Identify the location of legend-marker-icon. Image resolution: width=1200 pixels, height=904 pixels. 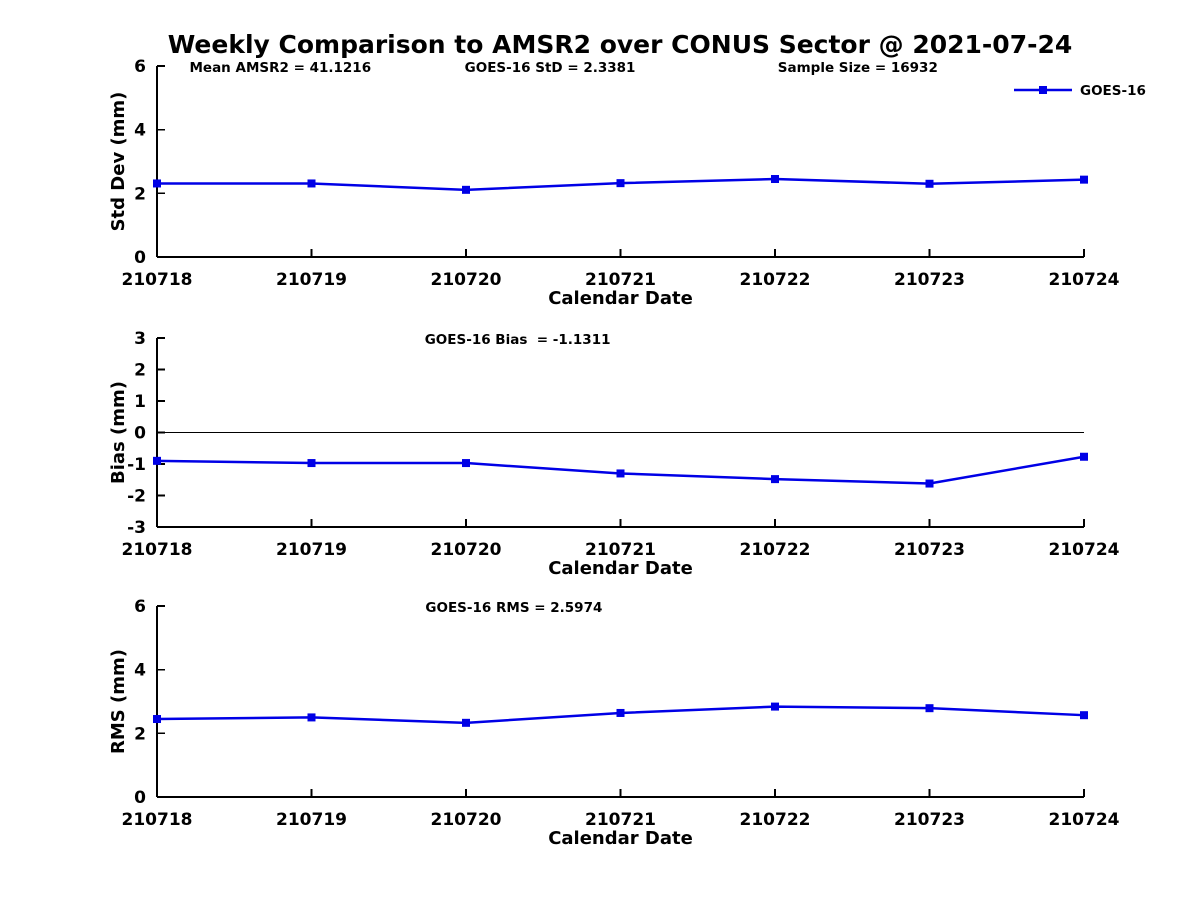
(1043, 90).